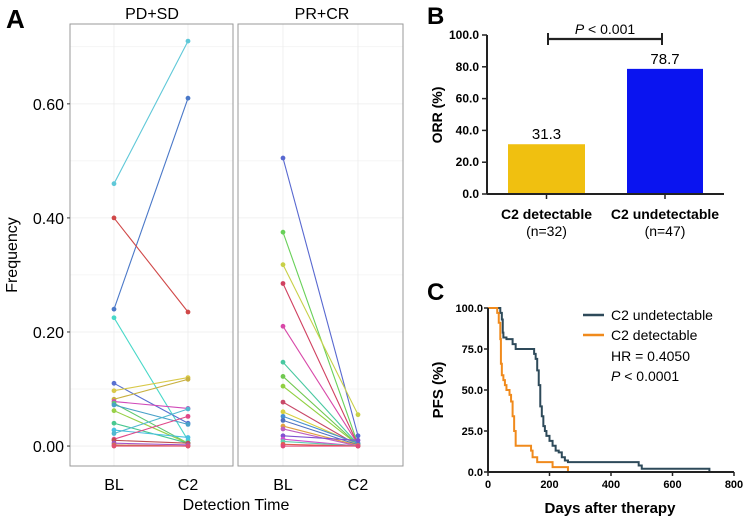 The width and height of the screenshot is (748, 521). What do you see at coordinates (12, 255) in the screenshot?
I see `a-y-axis-label: Frequency` at bounding box center [12, 255].